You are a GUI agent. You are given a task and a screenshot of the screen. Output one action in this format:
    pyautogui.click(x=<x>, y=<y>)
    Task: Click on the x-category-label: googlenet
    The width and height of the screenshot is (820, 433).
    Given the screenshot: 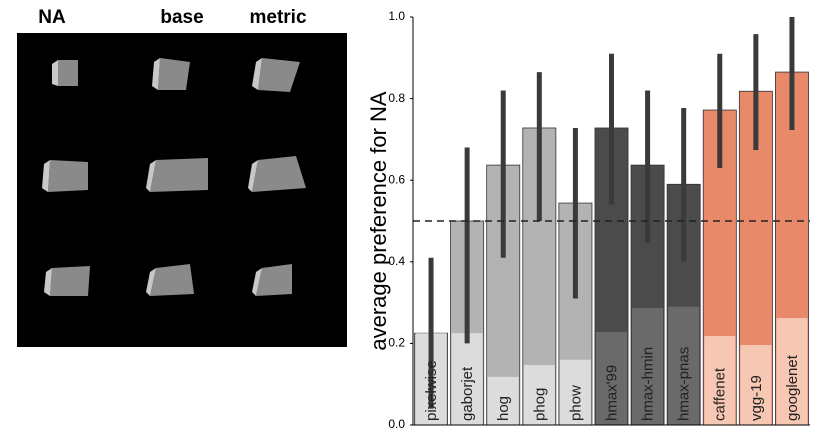 What is the action you would take?
    pyautogui.click(x=792, y=387)
    